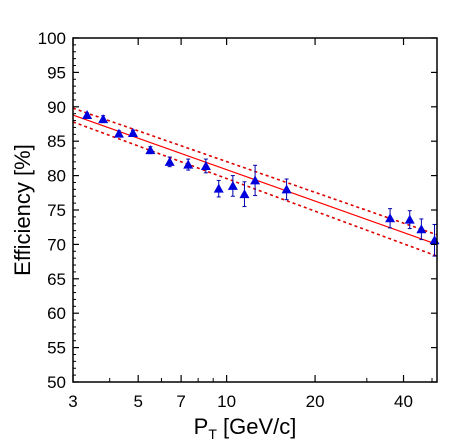 Image resolution: width=467 pixels, height=445 pixels. Describe the element at coordinates (56, 279) in the screenshot. I see `y-tick-label: 65` at that location.